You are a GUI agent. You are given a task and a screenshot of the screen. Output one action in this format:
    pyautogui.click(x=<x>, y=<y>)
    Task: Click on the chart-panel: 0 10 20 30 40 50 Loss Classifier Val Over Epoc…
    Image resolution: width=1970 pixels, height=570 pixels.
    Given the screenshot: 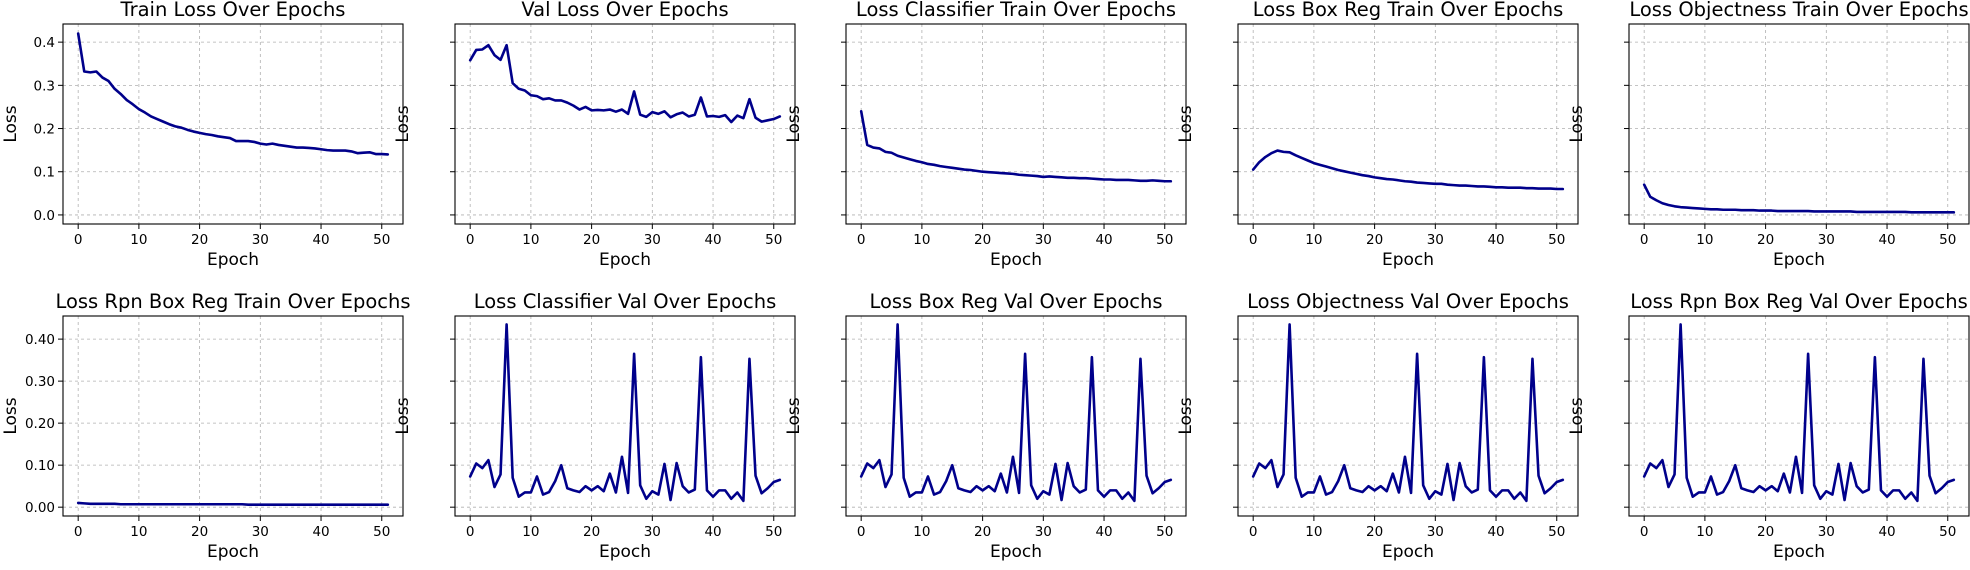 What is the action you would take?
    pyautogui.click(x=594, y=426)
    